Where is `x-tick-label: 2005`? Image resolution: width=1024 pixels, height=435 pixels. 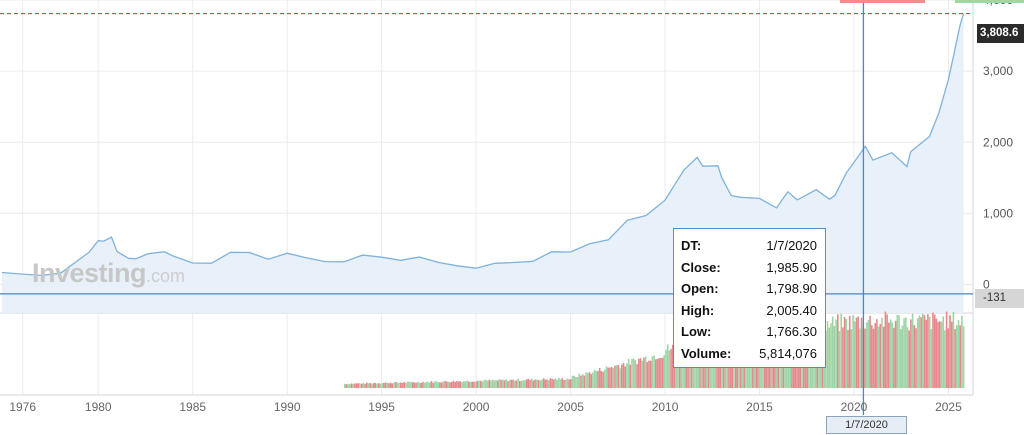
x-tick-label: 2005 is located at coordinates (570, 407).